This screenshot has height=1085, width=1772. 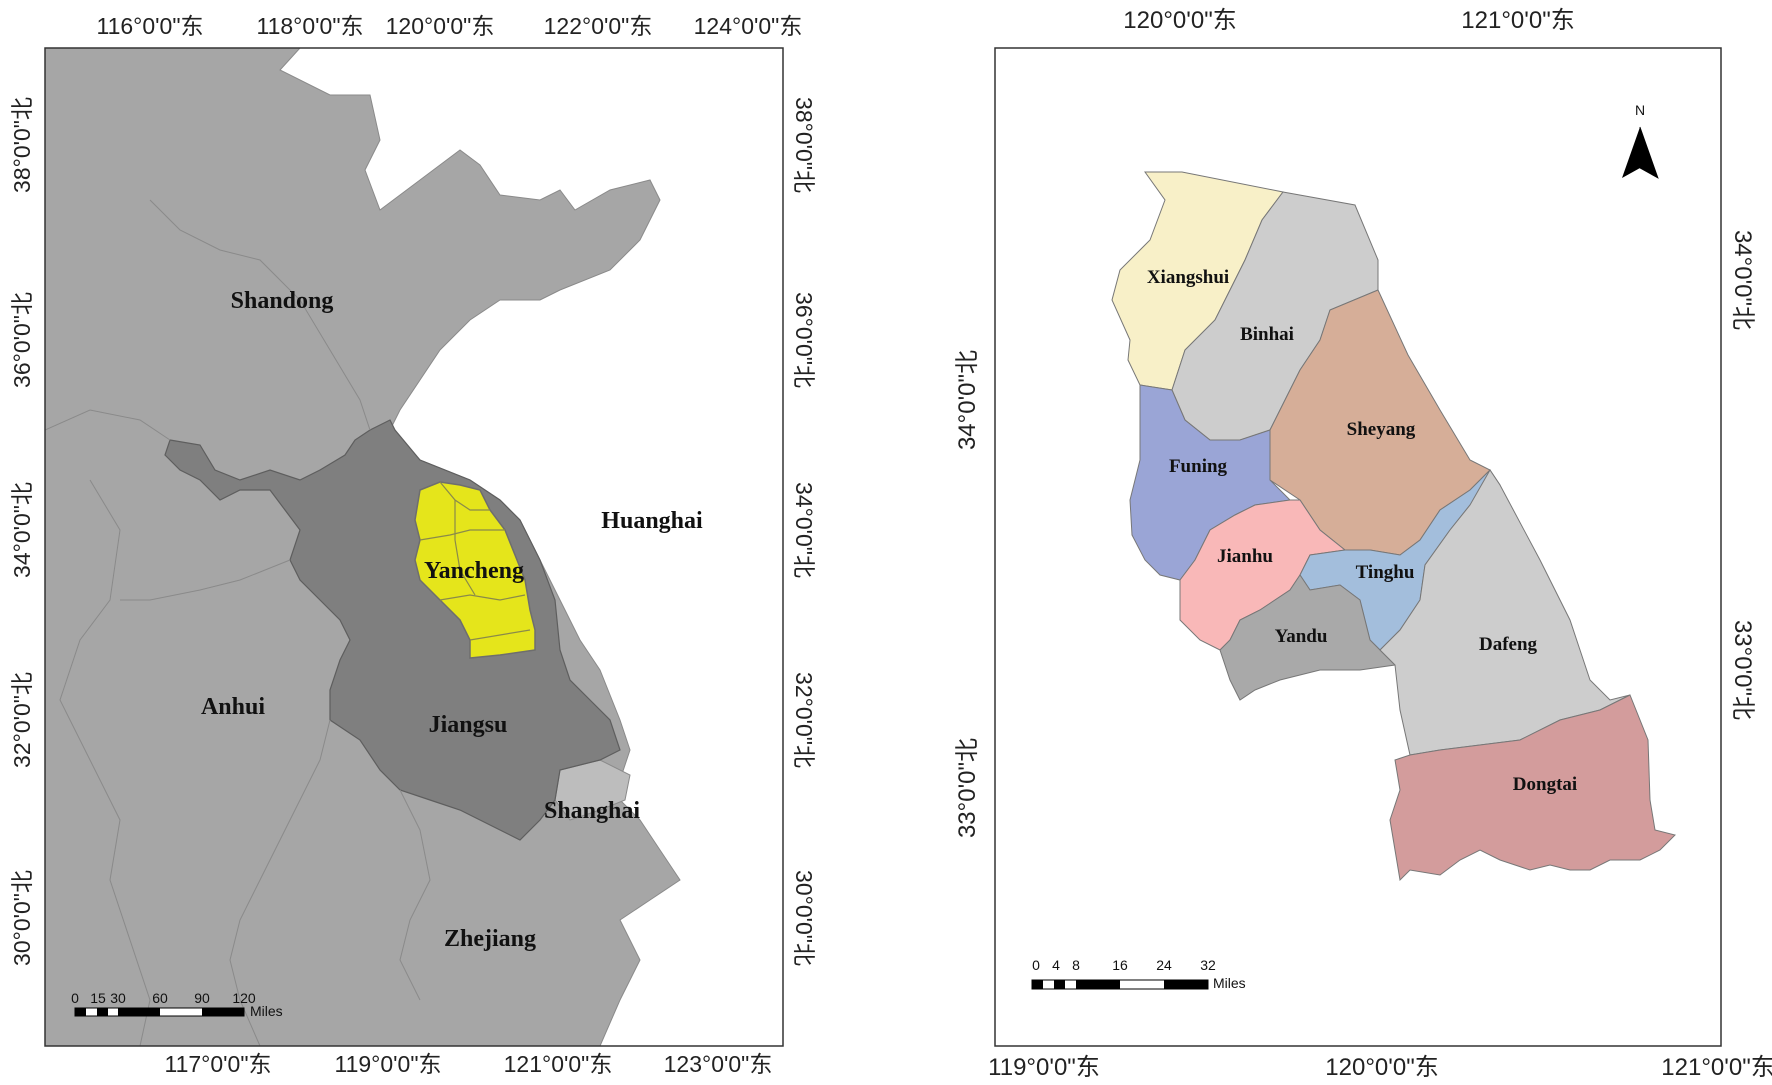 What do you see at coordinates (1208, 965) in the screenshot?
I see `scale-tick: 32` at bounding box center [1208, 965].